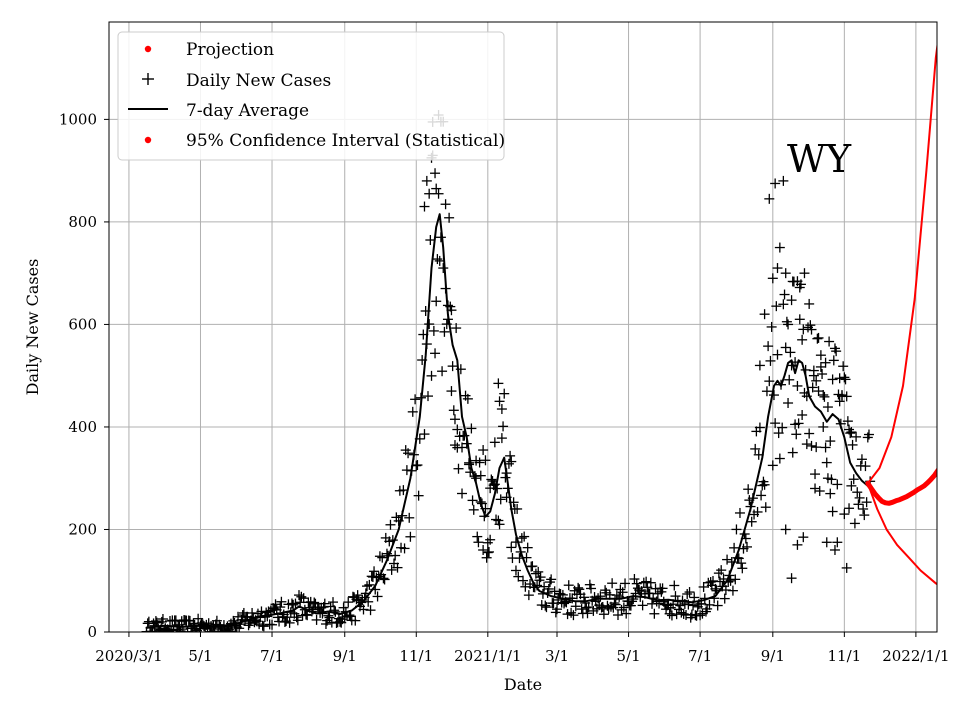  Describe the element at coordinates (845, 656) in the screenshot. I see `x-tick-label: 11/1` at that location.